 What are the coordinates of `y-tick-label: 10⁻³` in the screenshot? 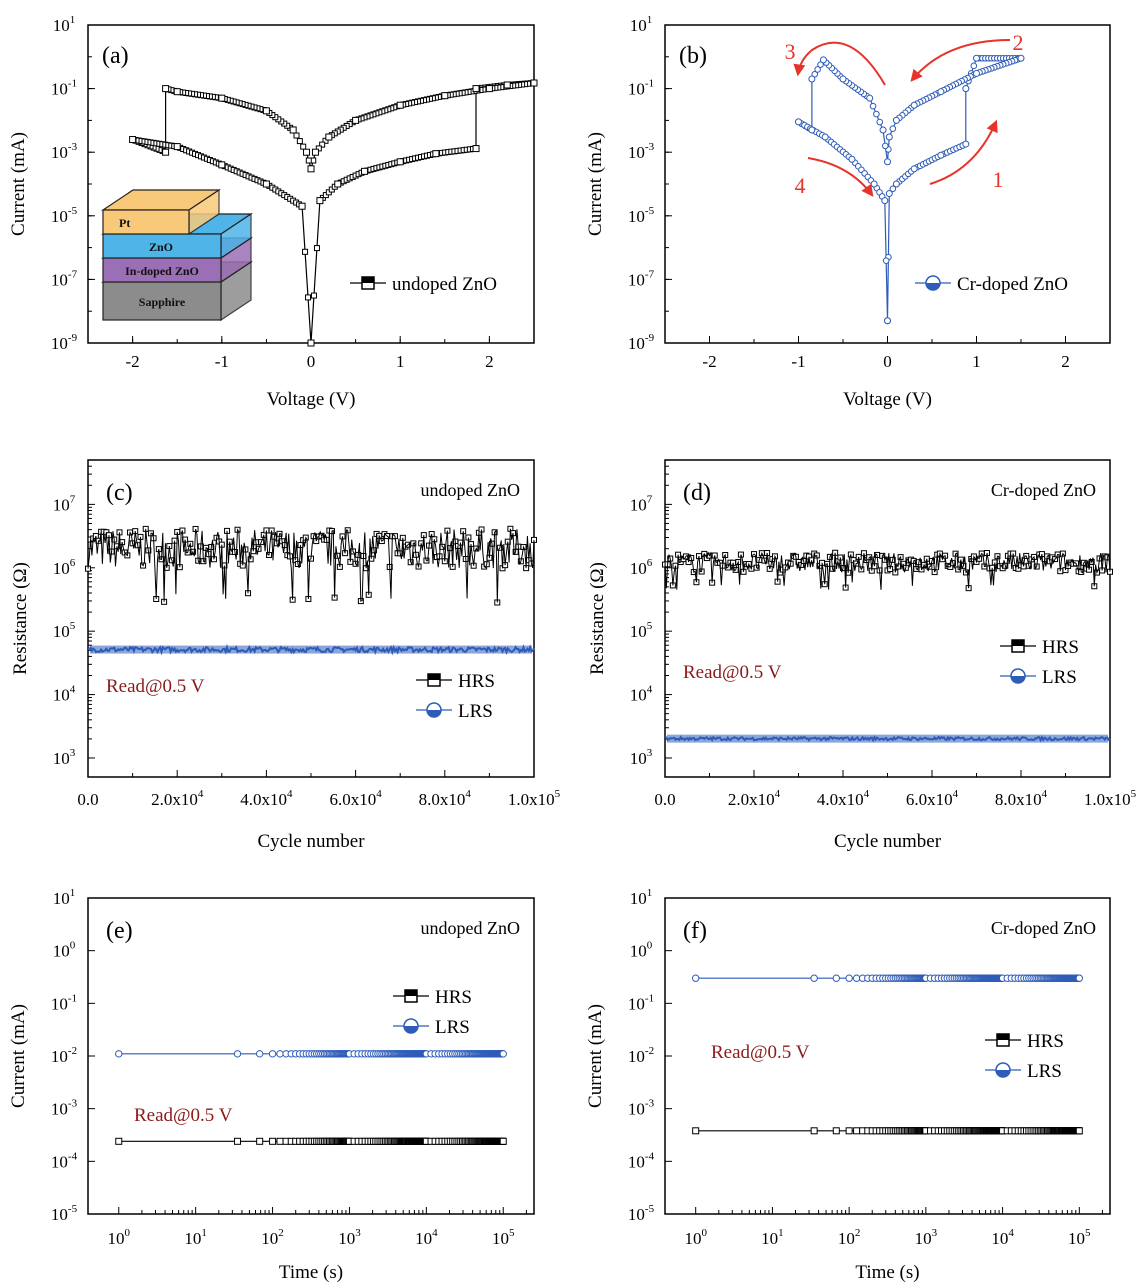 It's located at (641, 1108).